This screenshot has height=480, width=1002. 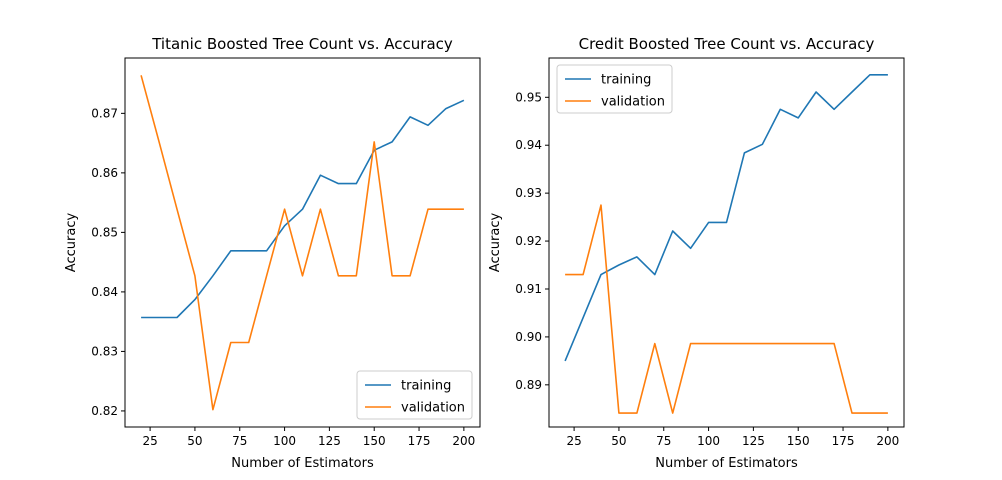 What do you see at coordinates (433, 408) in the screenshot?
I see `titanic-legend-label-validation: validation` at bounding box center [433, 408].